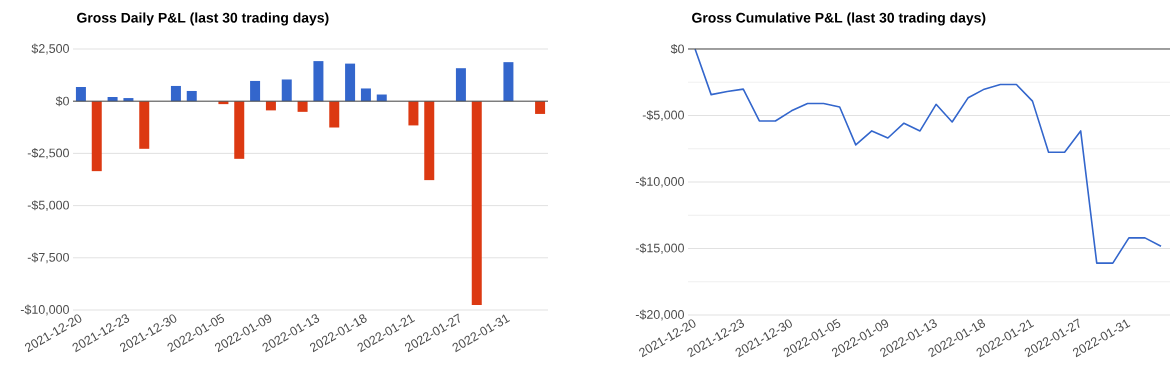  Describe the element at coordinates (659, 315) in the screenshot. I see `y-tick-label: -$20,000` at that location.